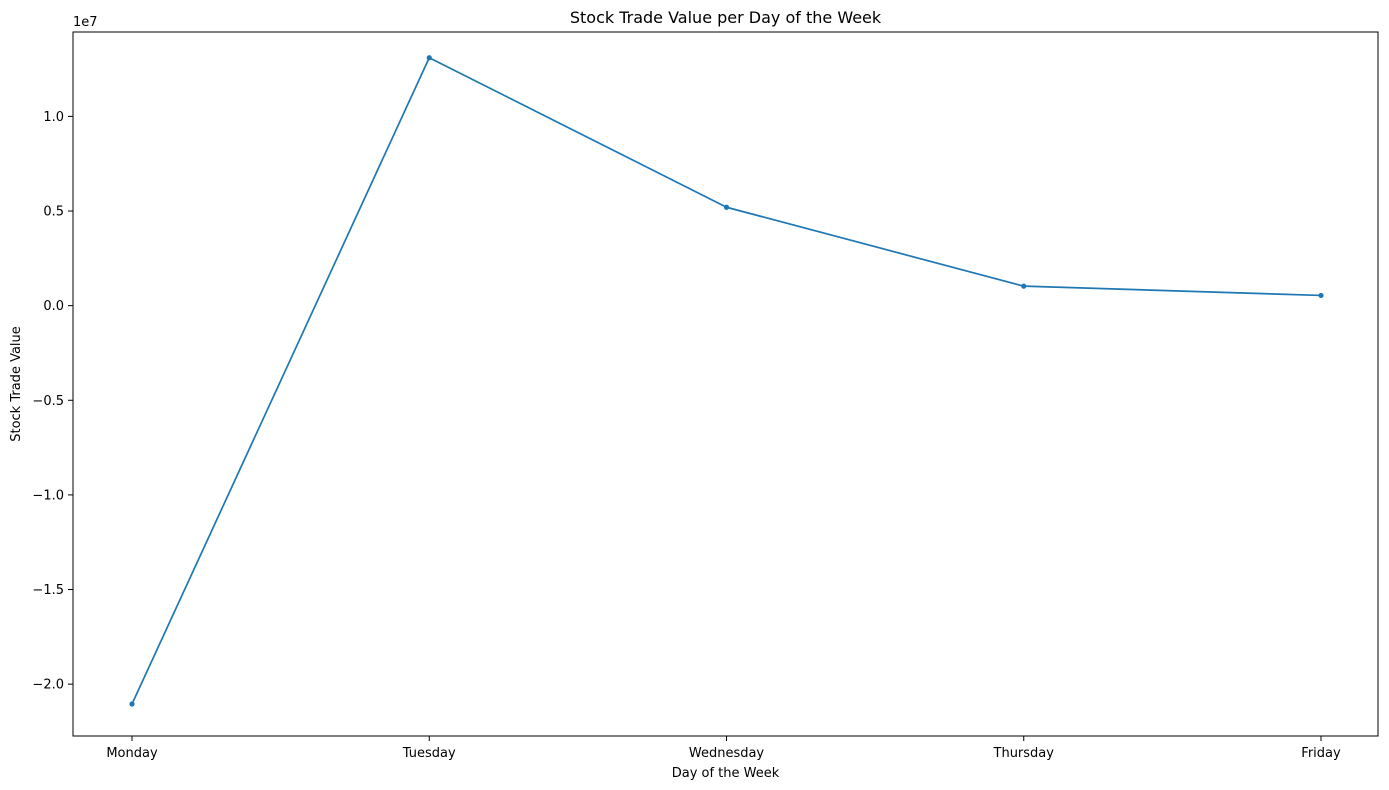  What do you see at coordinates (85, 22) in the screenshot?
I see `y-axis-offset-label: 1e7` at bounding box center [85, 22].